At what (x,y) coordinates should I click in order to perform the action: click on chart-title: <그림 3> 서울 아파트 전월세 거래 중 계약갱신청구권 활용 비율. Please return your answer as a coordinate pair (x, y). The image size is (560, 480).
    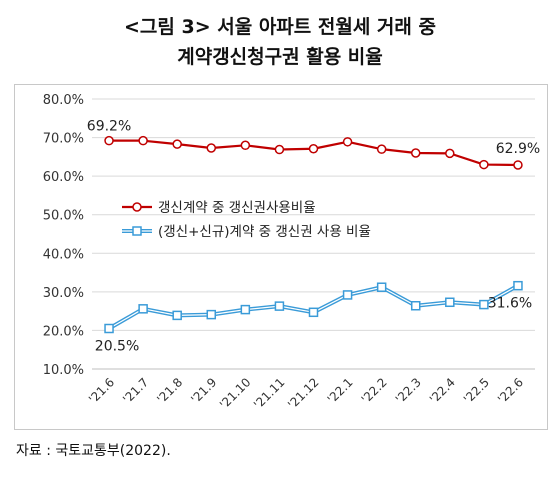
    Looking at the image, I should click on (280, 42).